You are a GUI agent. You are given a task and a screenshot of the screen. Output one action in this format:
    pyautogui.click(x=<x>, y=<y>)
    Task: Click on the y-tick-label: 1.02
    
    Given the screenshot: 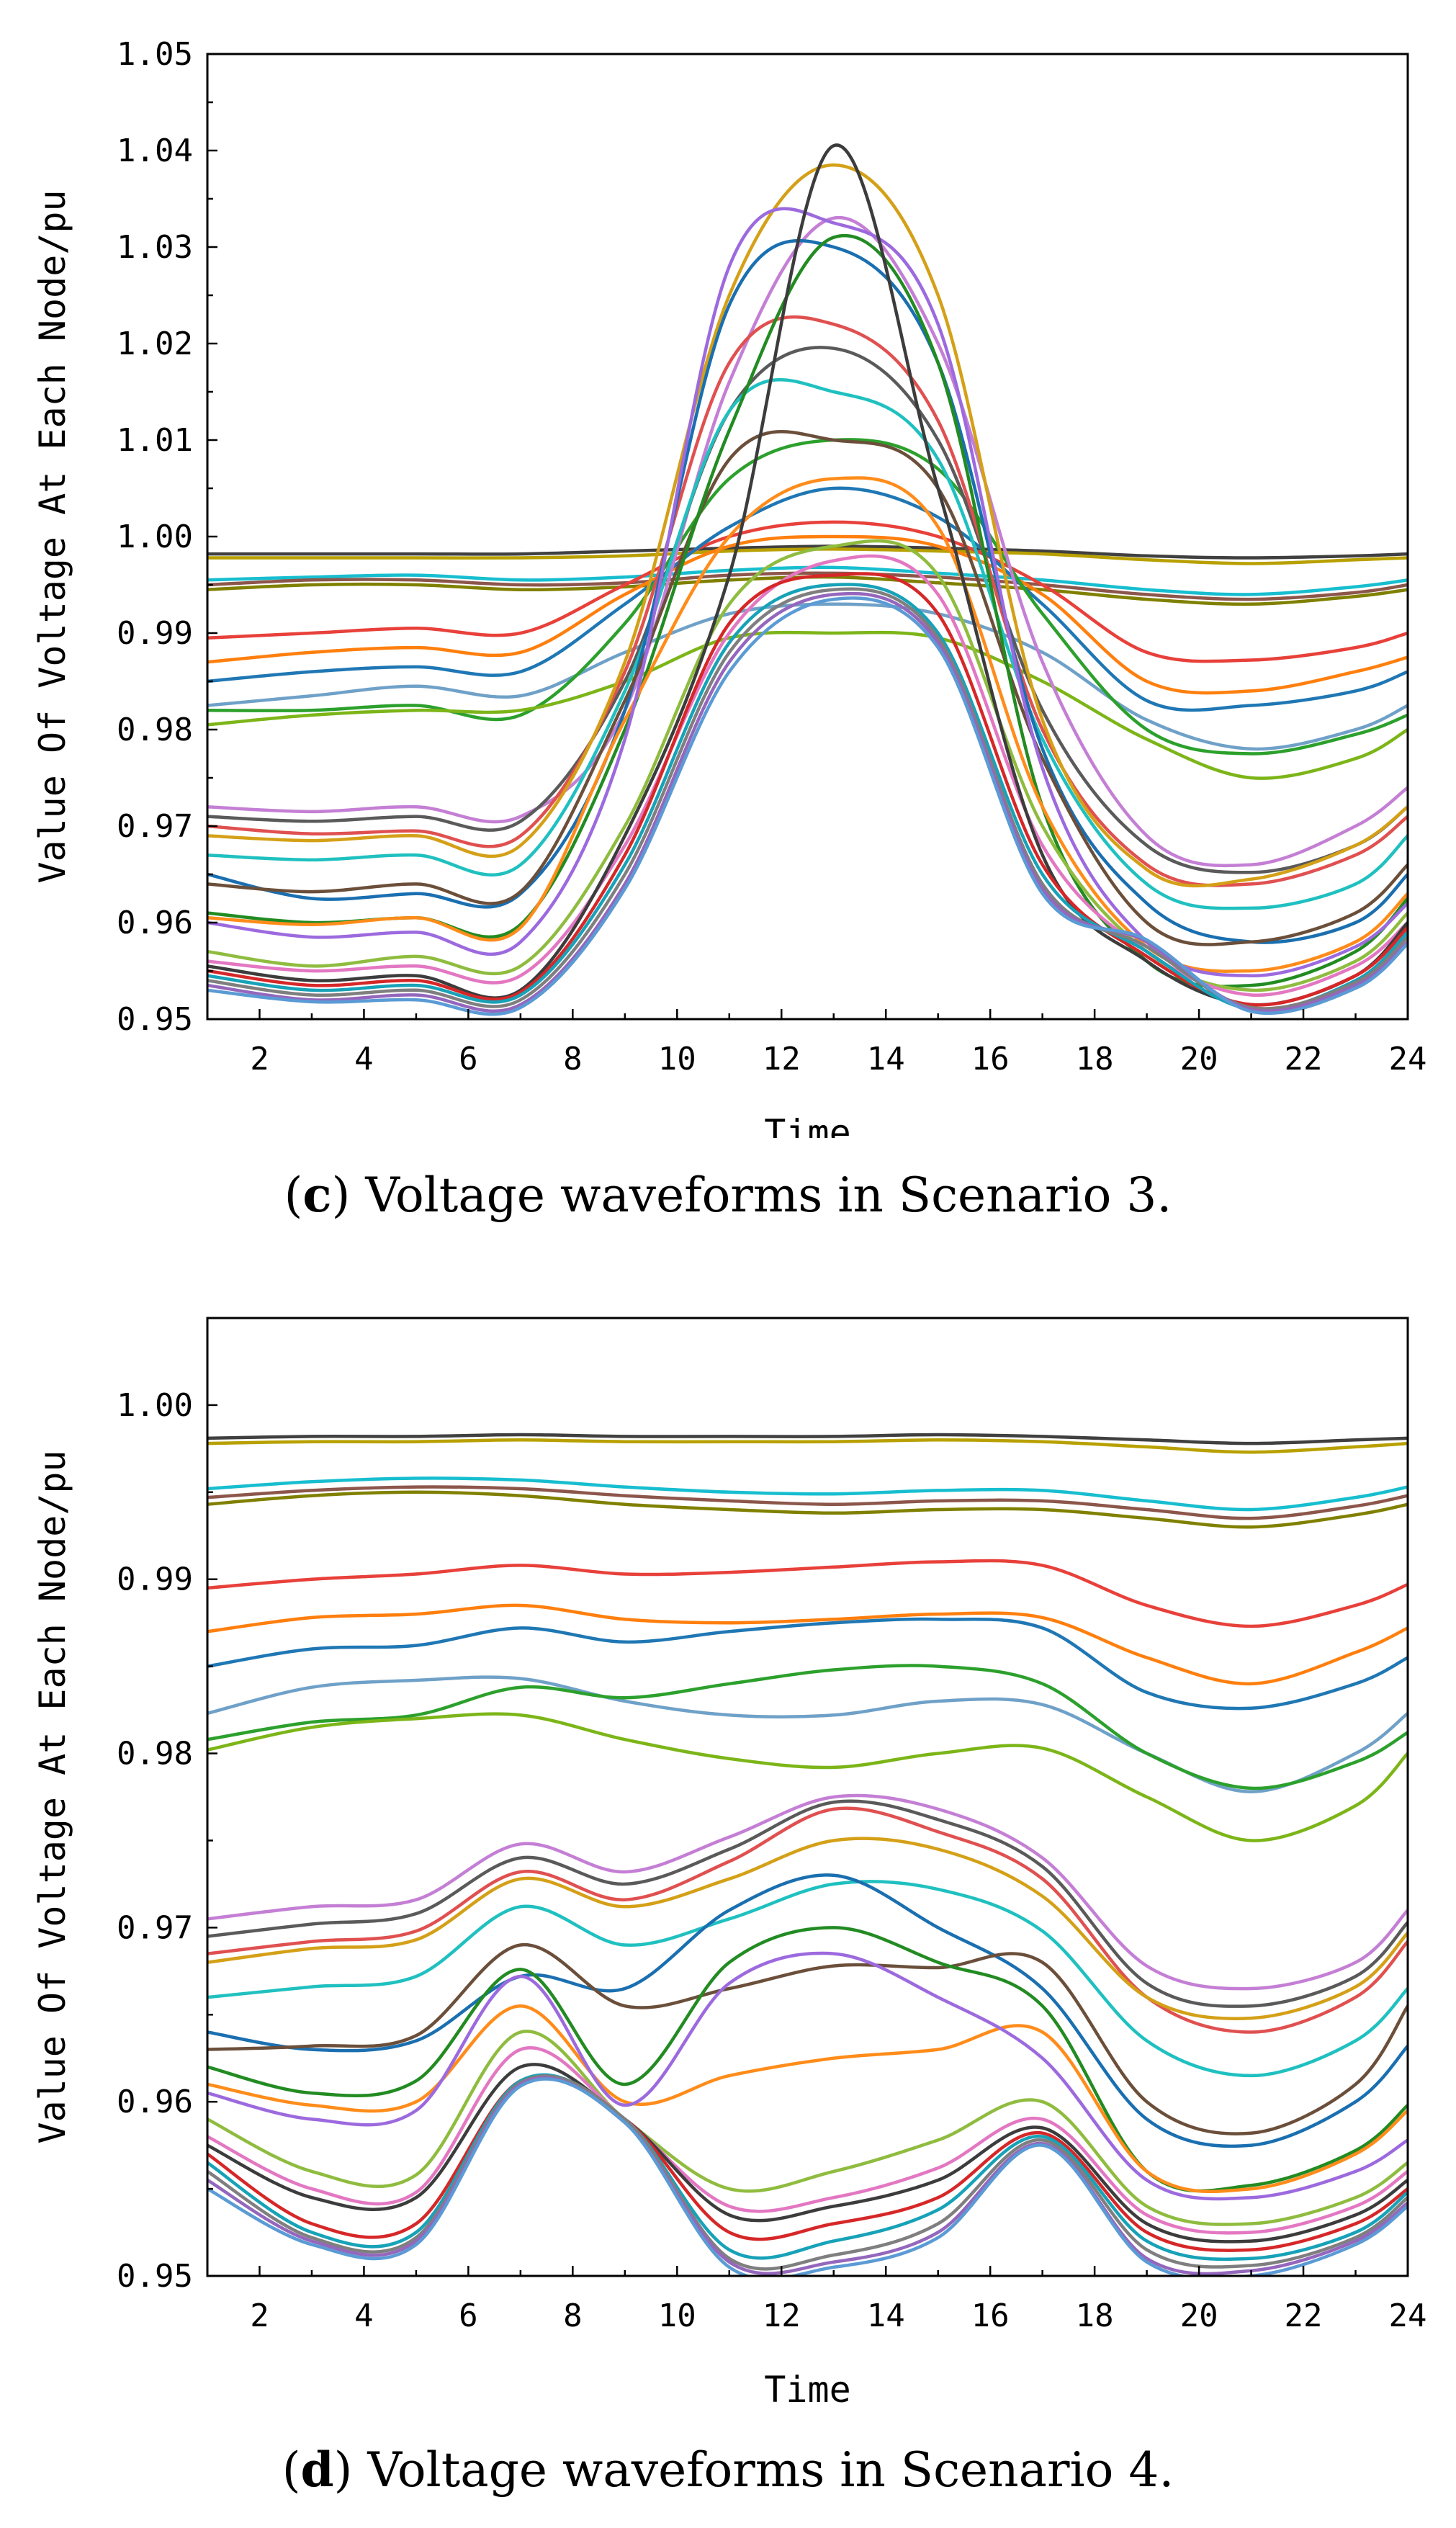 What is the action you would take?
    pyautogui.click(x=155, y=344)
    